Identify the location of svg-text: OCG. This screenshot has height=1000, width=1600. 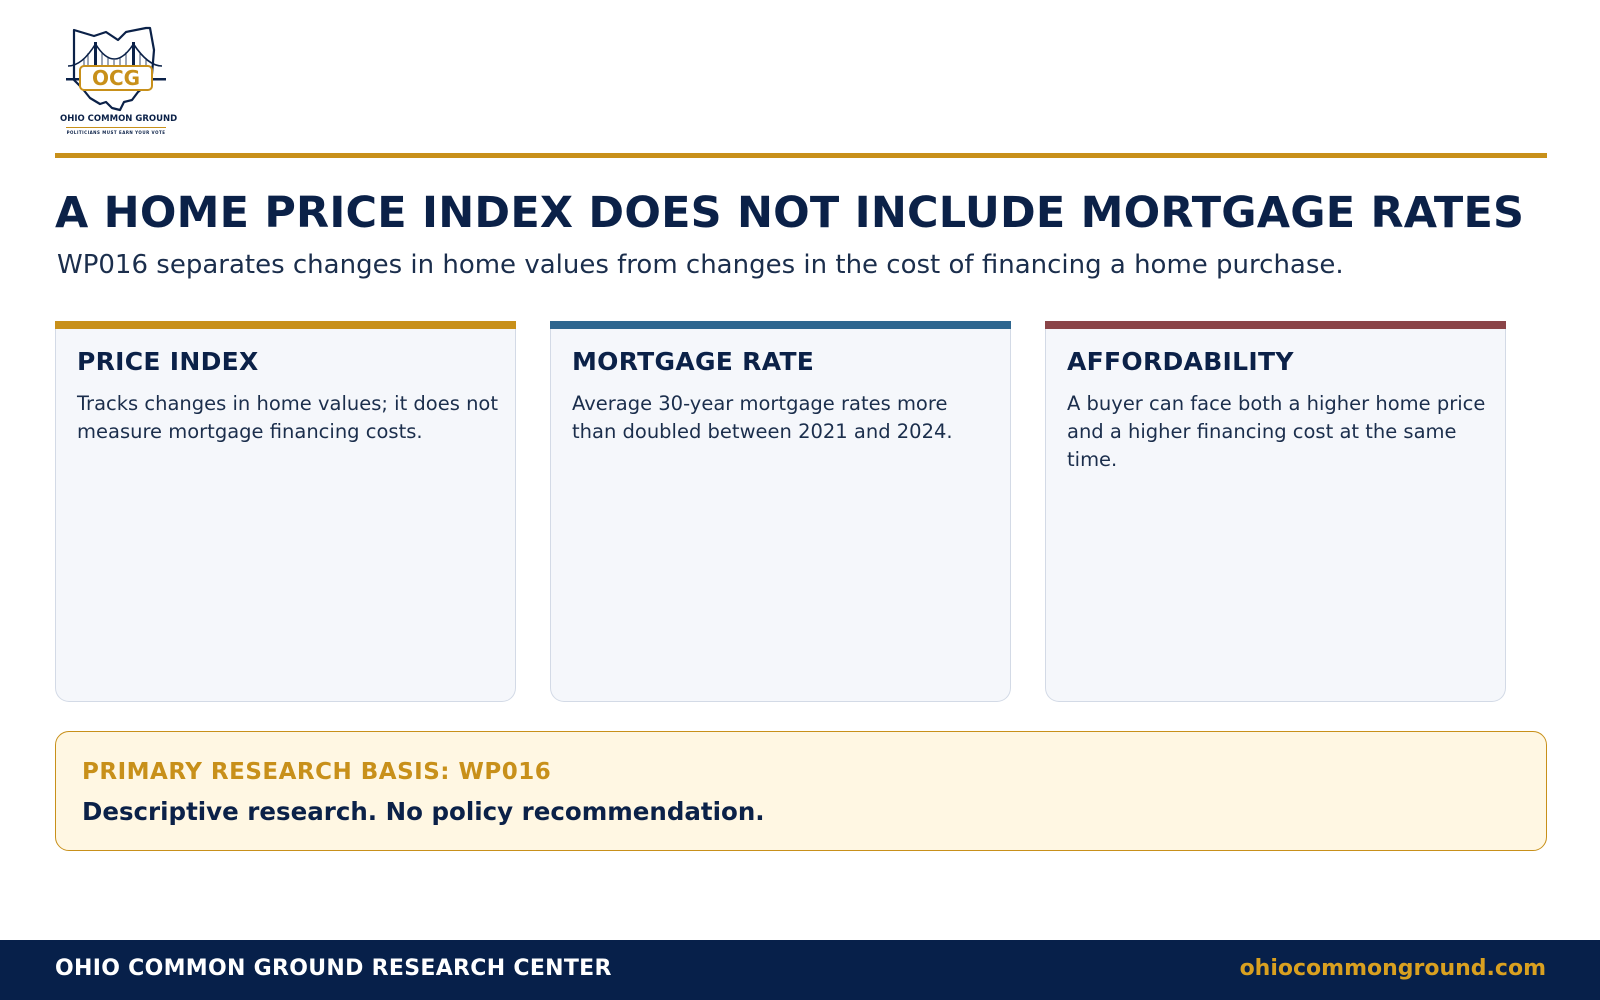
(116, 78).